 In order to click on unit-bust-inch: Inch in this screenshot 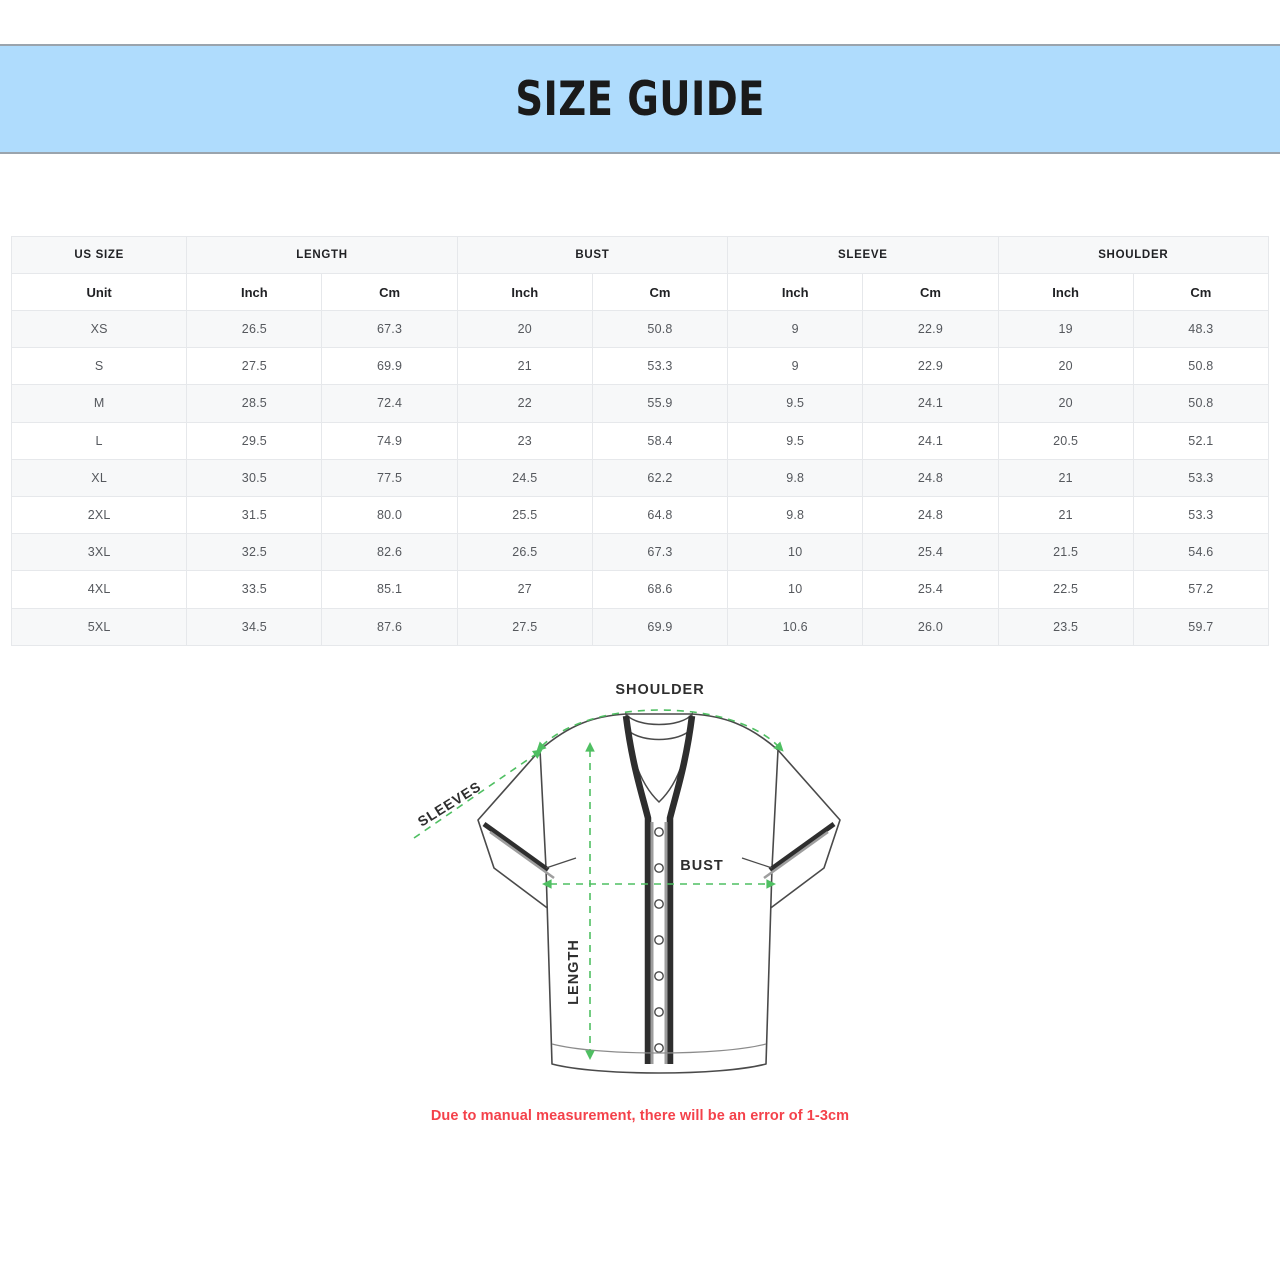, I will do `click(524, 292)`.